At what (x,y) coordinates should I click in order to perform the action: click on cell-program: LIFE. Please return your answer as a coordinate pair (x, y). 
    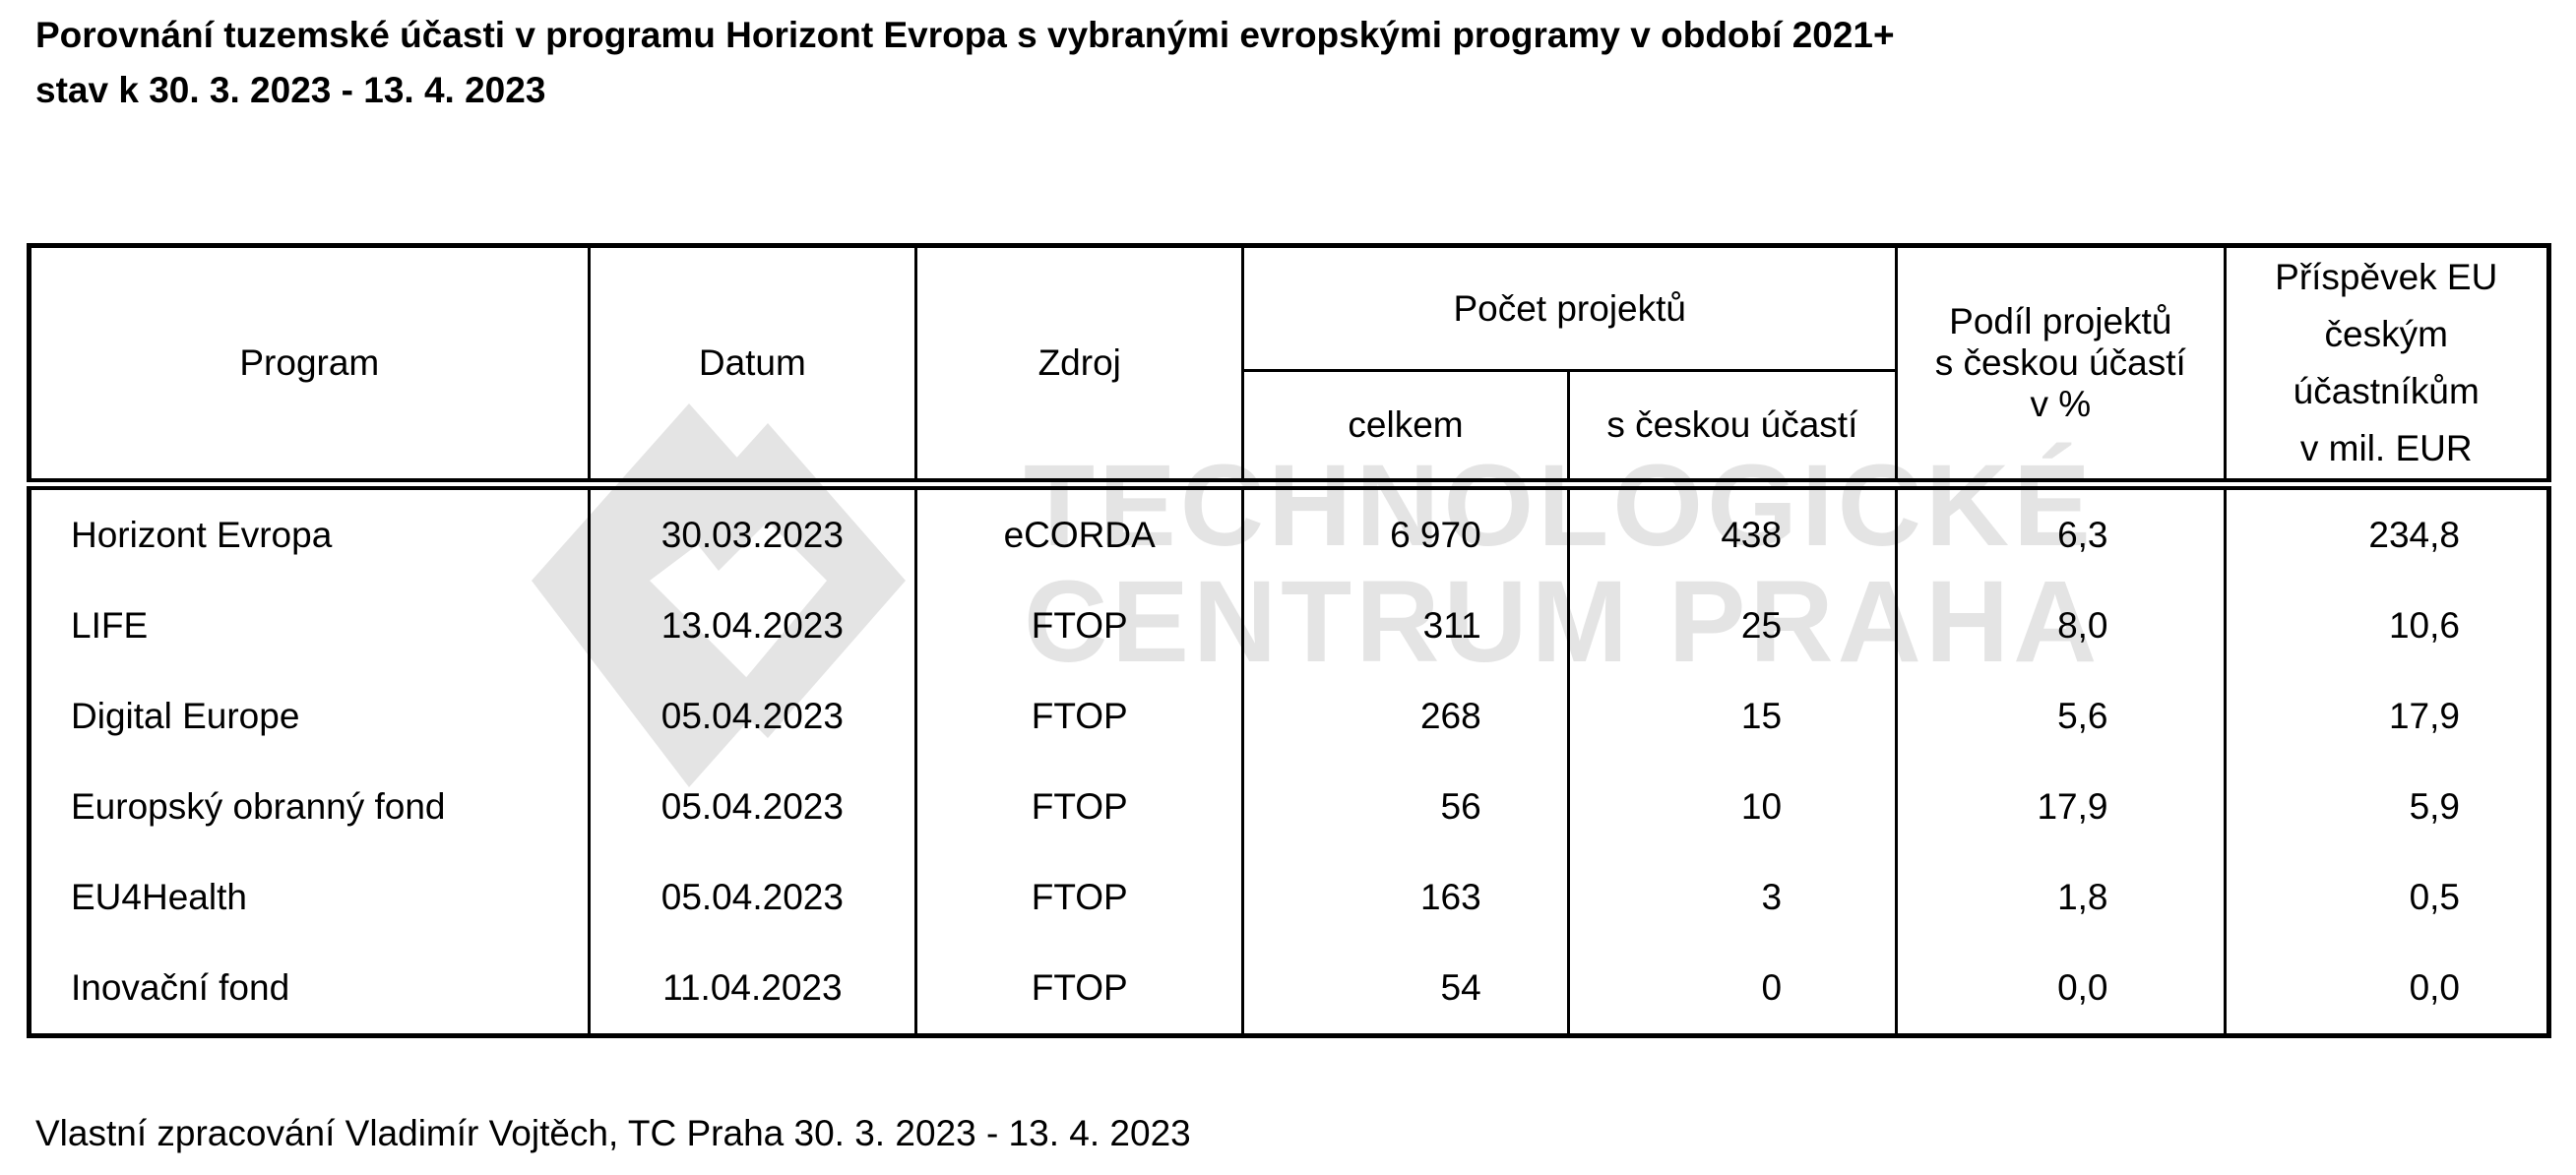
    Looking at the image, I should click on (309, 625).